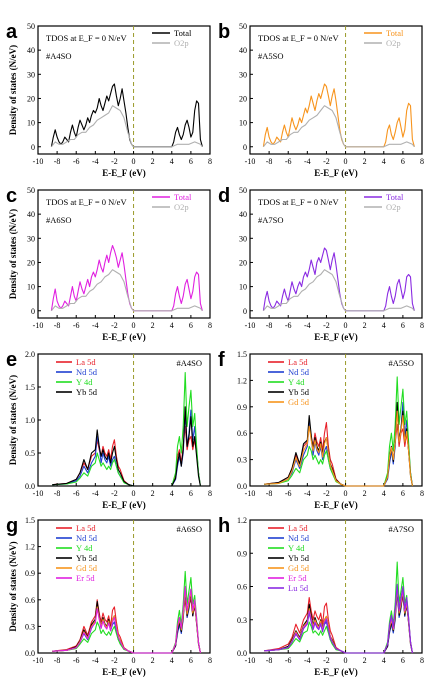 The image size is (440, 690). I want to click on legend-label: Er 5d, so click(85, 578).